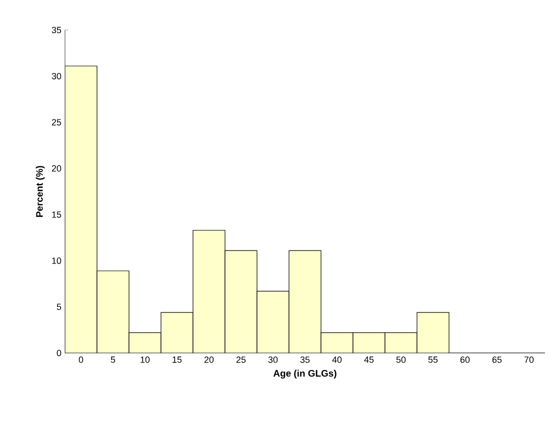 Image resolution: width=549 pixels, height=423 pixels. Describe the element at coordinates (304, 374) in the screenshot. I see `x-axis-title: Age (in GLGs)` at that location.